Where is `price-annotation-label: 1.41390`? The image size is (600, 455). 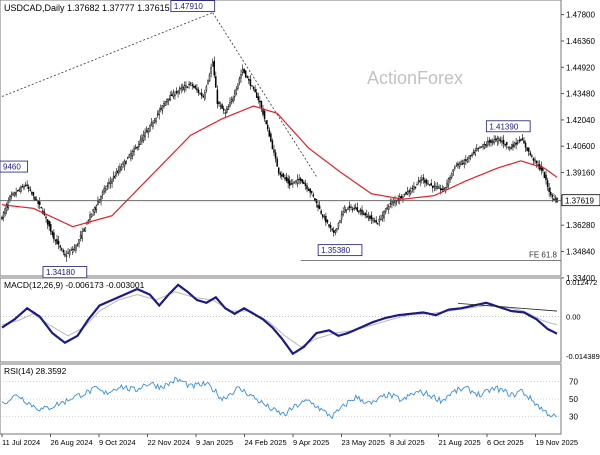 price-annotation-label: 1.41390 is located at coordinates (503, 126).